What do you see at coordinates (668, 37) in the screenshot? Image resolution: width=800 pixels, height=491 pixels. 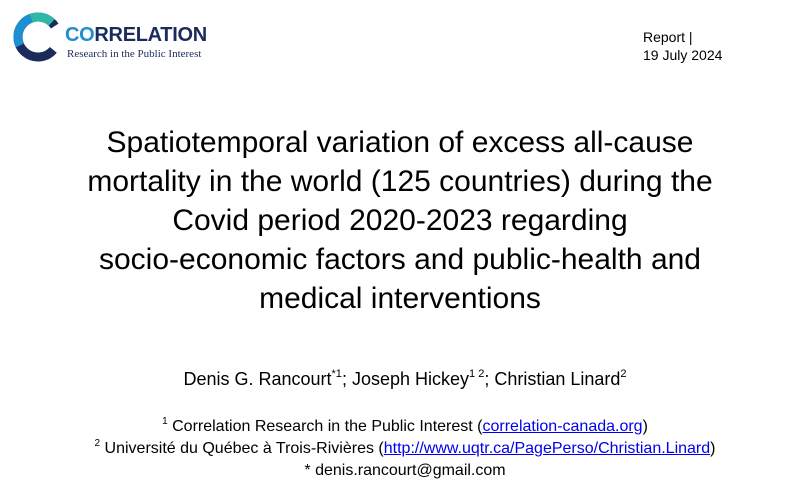 I see `report-label: Report |` at bounding box center [668, 37].